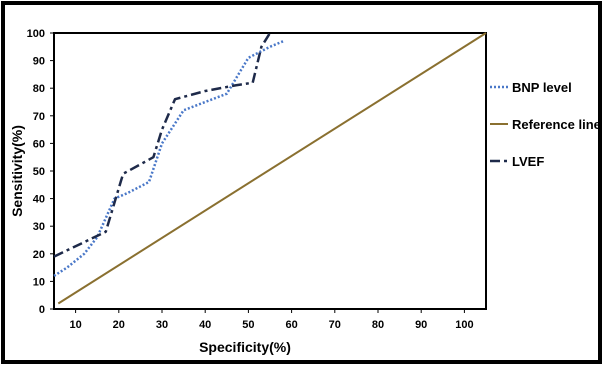  What do you see at coordinates (542, 87) in the screenshot?
I see `legend-label: BNP level` at bounding box center [542, 87].